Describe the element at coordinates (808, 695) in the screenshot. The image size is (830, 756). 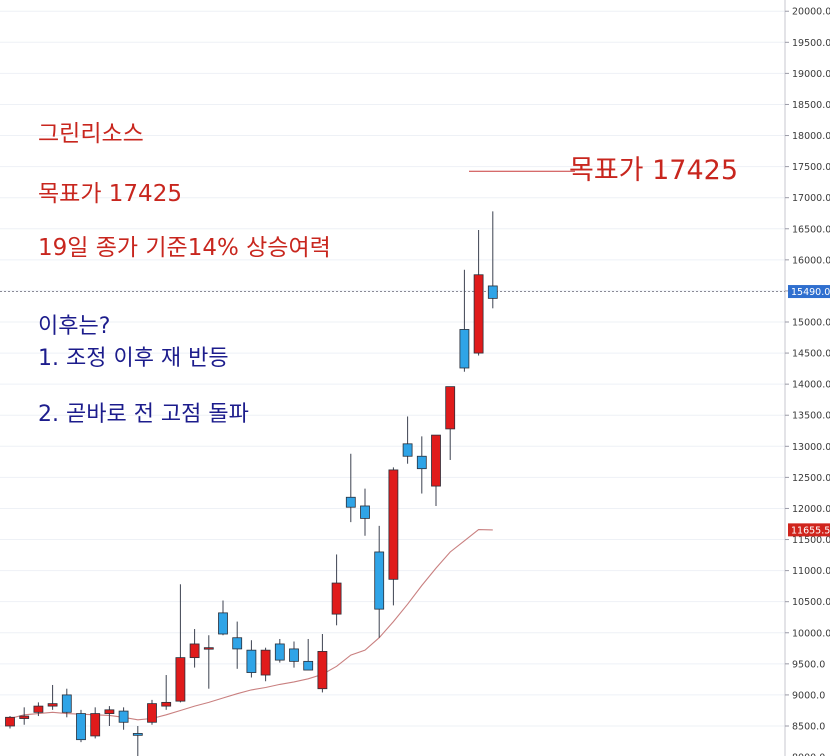
I see `price-tick-label: 9000.0` at that location.